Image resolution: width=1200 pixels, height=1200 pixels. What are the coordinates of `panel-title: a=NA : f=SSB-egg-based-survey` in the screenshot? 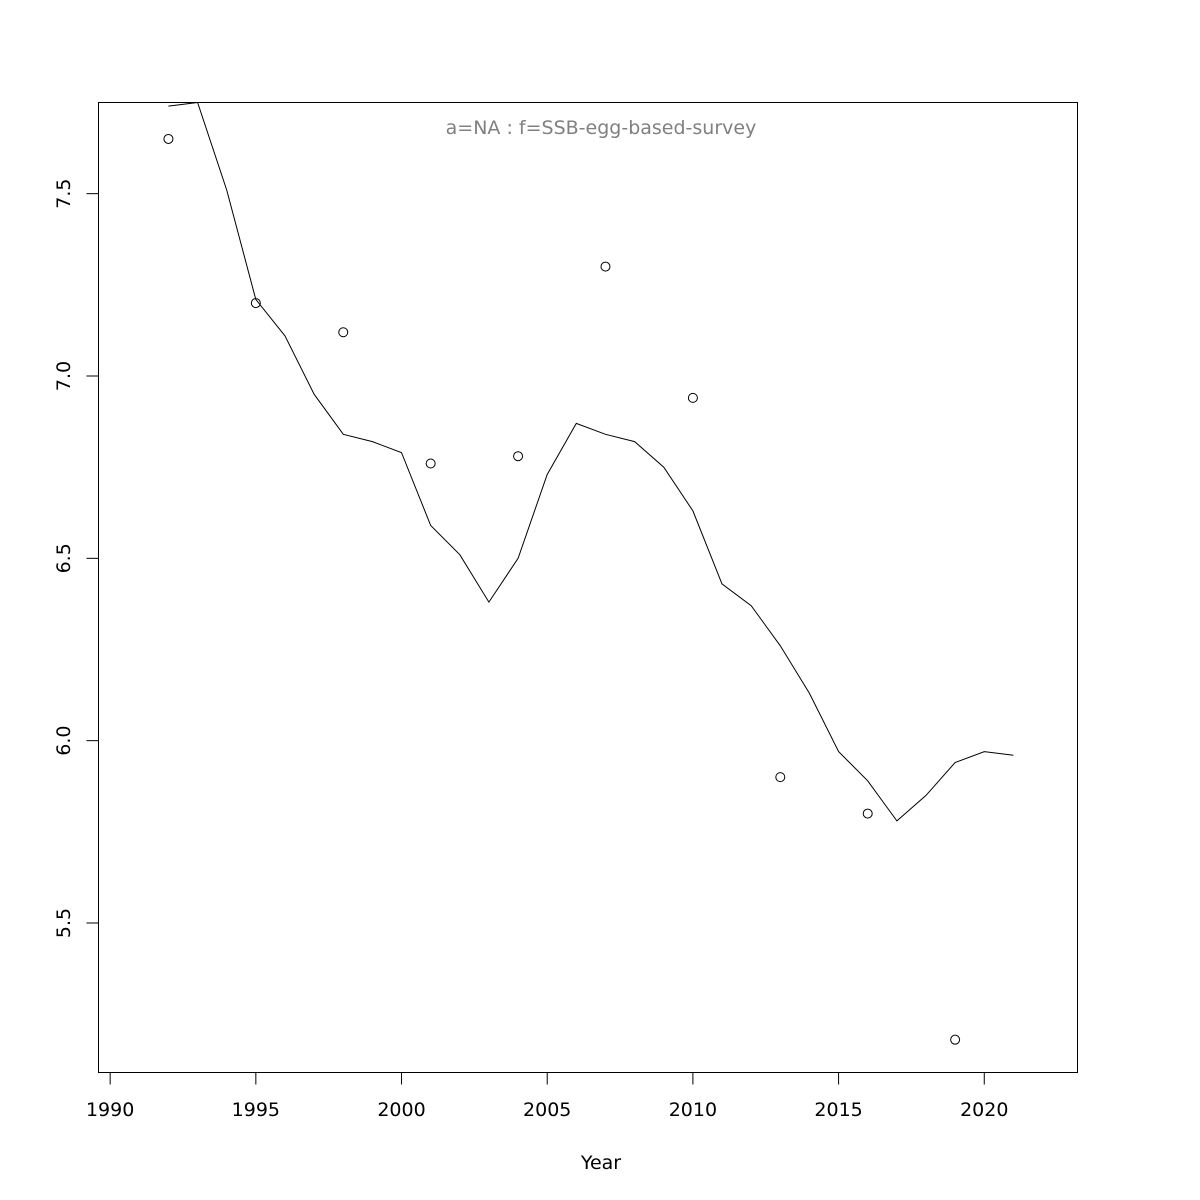 It's located at (601, 128).